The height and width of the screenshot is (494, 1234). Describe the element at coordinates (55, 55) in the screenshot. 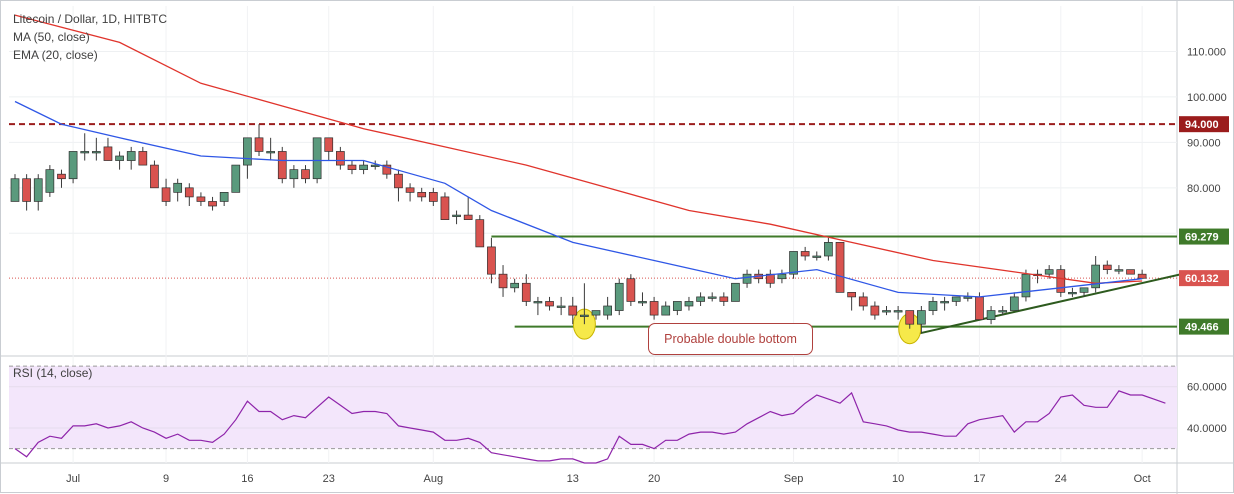

I see `ema20-legend: EMA (20, close)` at that location.